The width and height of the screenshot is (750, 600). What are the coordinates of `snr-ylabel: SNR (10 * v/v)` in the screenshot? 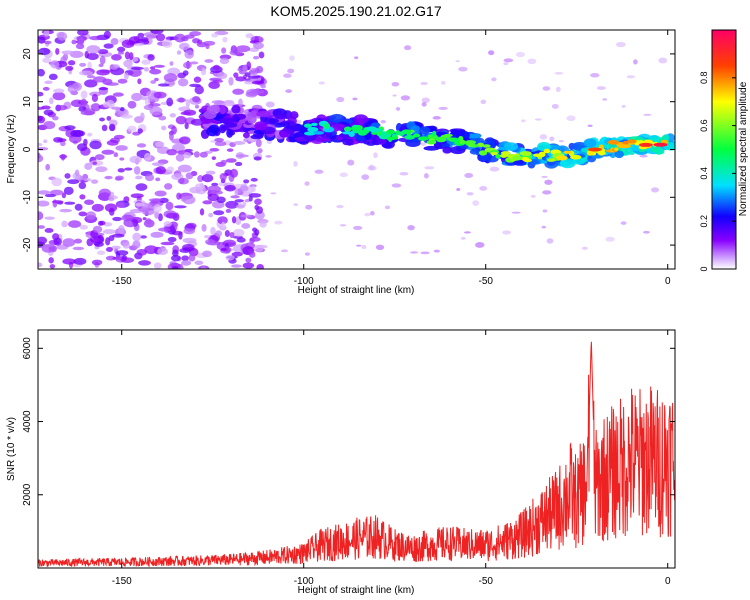 It's located at (11, 449).